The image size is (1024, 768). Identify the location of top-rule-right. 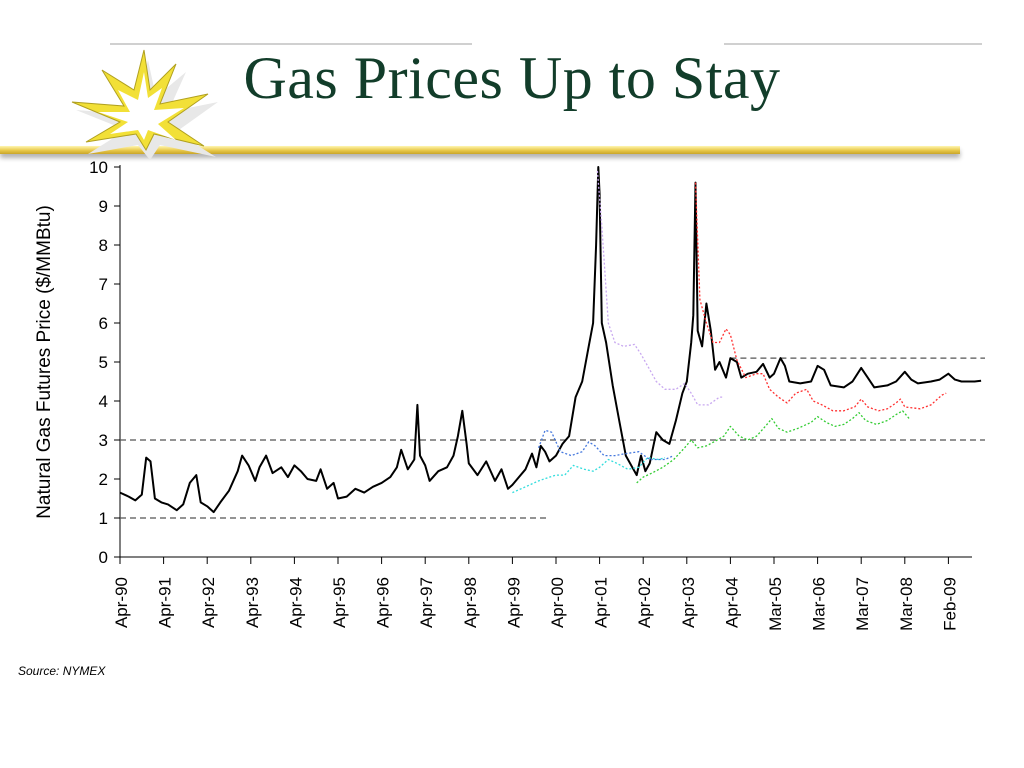
(853, 44).